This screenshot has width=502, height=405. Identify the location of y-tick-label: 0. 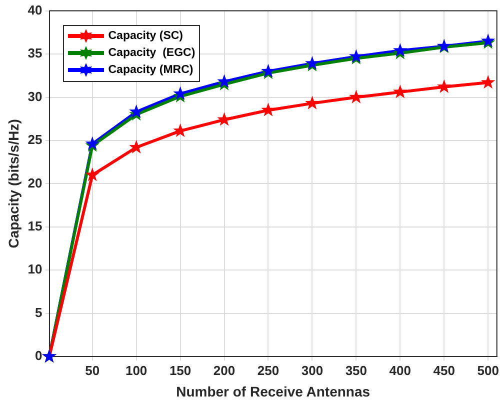
(38, 356).